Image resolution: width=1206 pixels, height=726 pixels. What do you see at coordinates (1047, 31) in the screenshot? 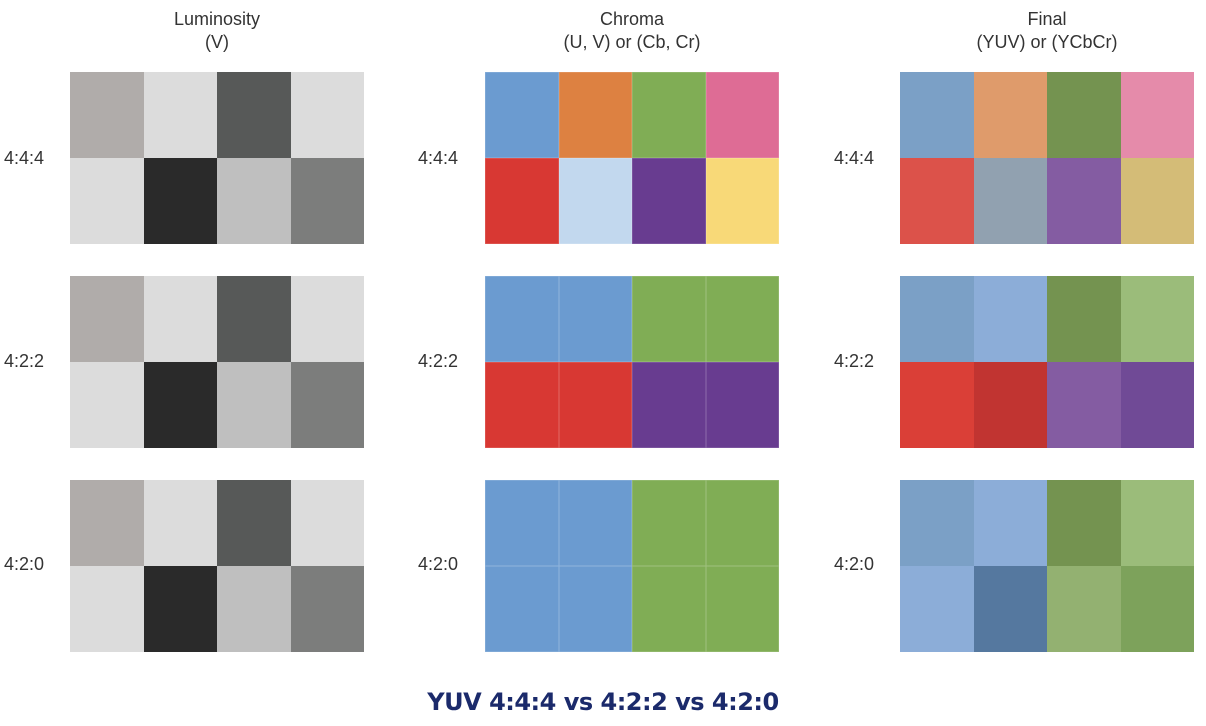
I see `final-header: Final (YUV) or (YCbCr)` at bounding box center [1047, 31].